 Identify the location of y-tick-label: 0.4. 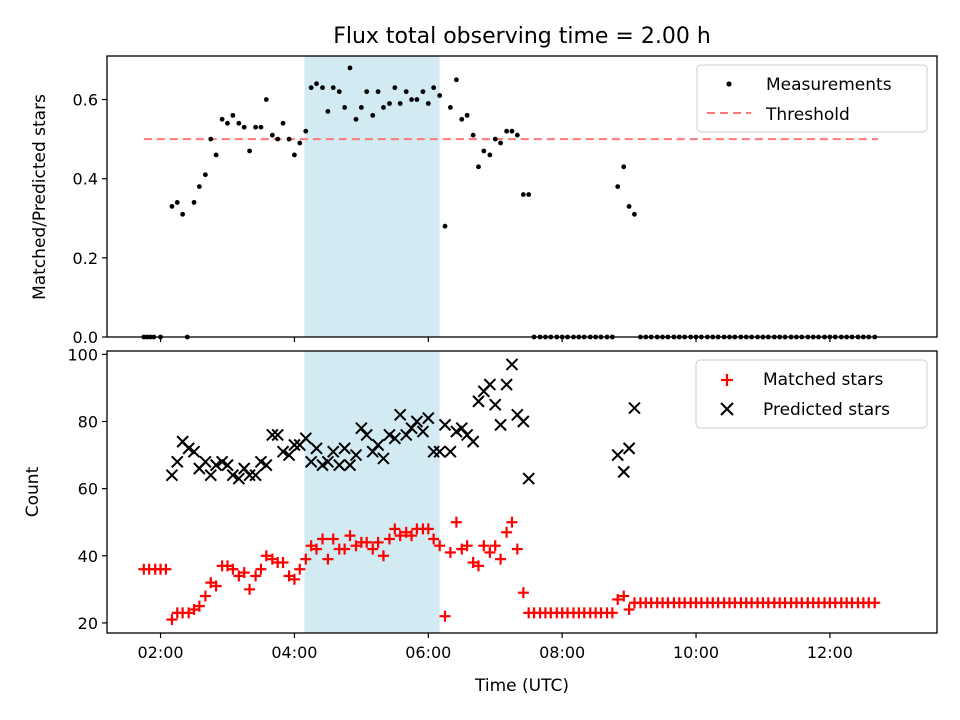
(85, 179).